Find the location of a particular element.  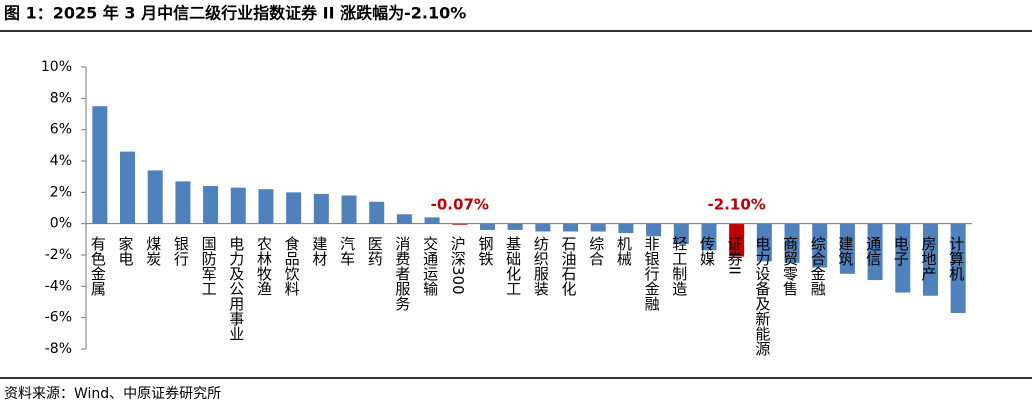

x-tick-label: 综合金融 is located at coordinates (818, 266).